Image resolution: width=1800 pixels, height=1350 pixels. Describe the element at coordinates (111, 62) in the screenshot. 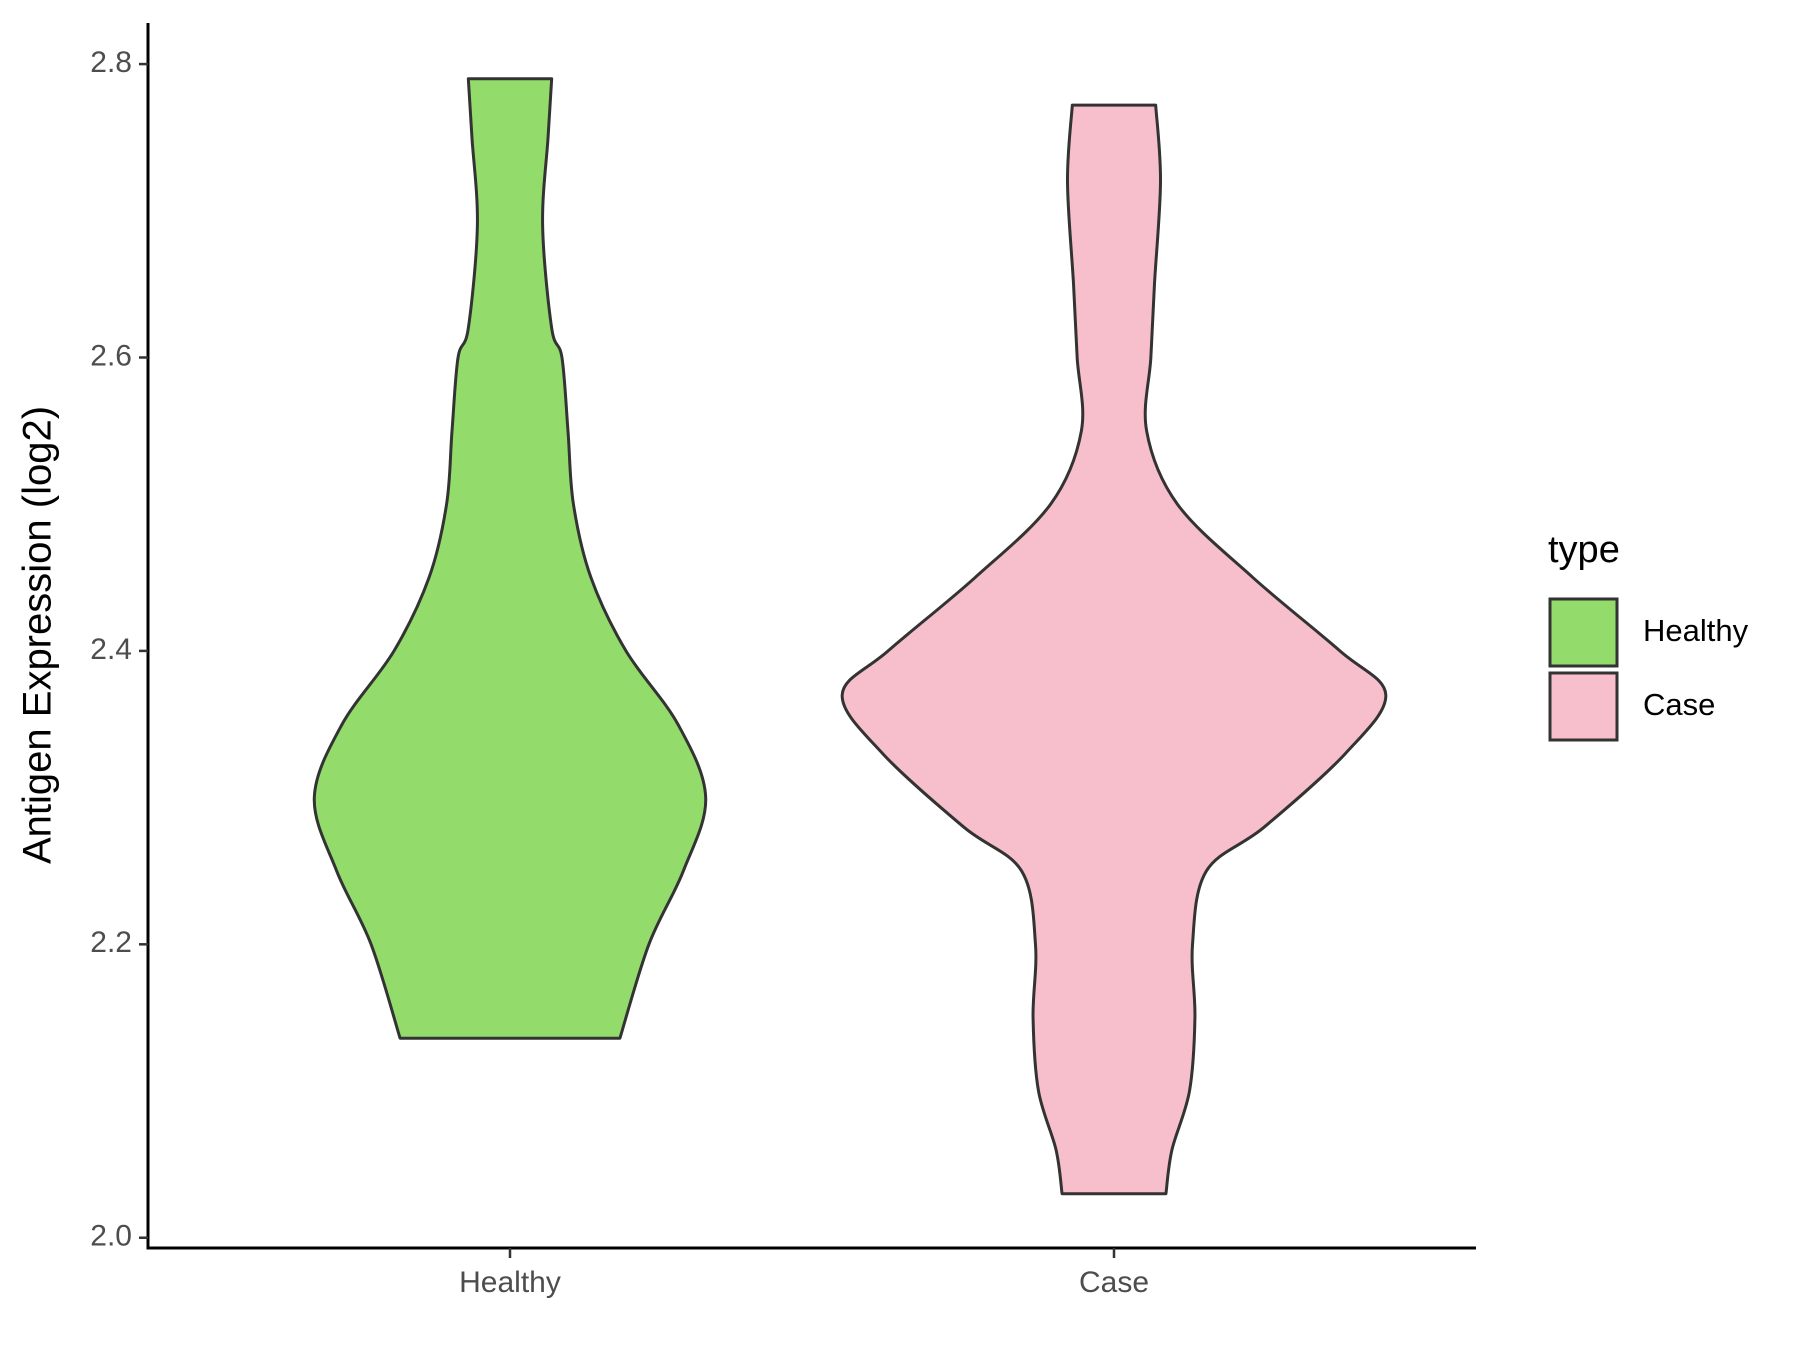

I see `y-tick-label: 2.8` at that location.